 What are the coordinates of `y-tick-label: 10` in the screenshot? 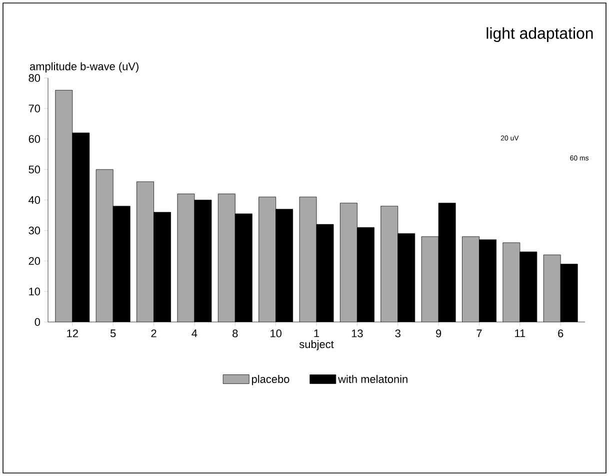 It's located at (34, 292).